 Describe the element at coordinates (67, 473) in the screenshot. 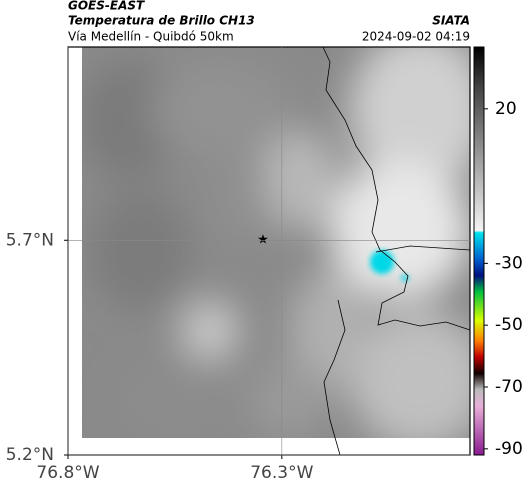

I see `x-tick-label: 76.8°W` at that location.